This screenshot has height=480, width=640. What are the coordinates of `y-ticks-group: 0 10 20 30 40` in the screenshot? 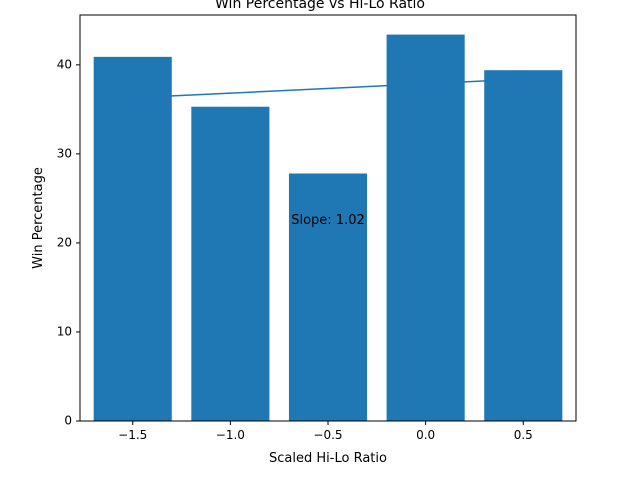 It's located at (68, 242).